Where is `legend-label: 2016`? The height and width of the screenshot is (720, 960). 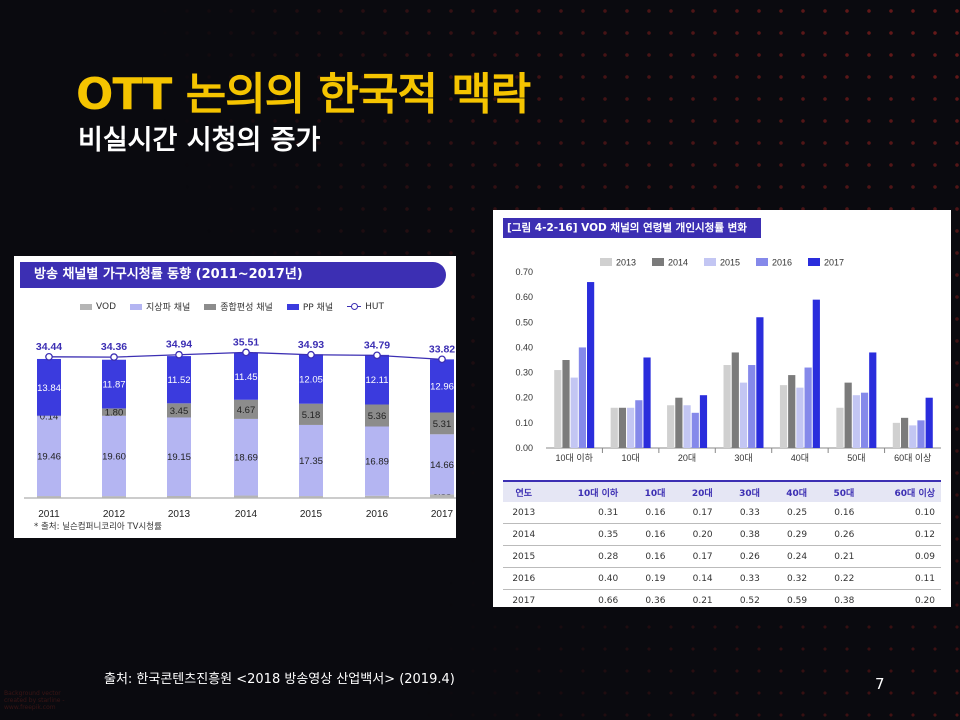 legend-label: 2016 is located at coordinates (782, 263).